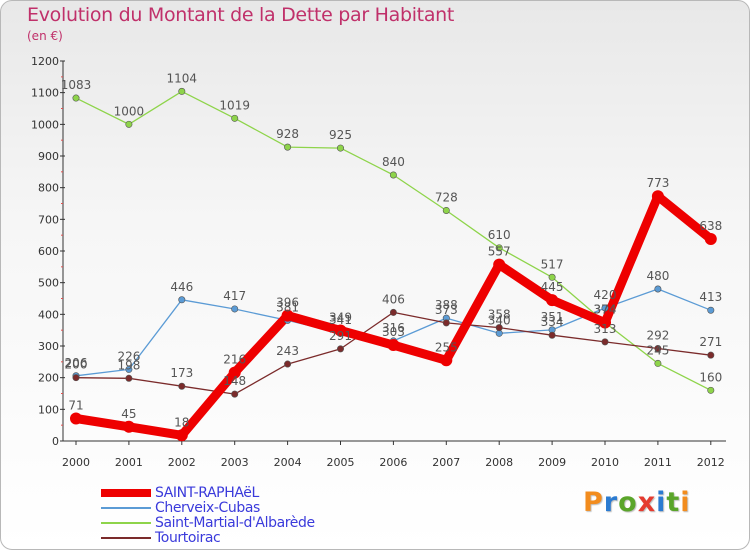 This screenshot has height=550, width=750. What do you see at coordinates (288, 462) in the screenshot?
I see `x-tick-label: 2004` at bounding box center [288, 462].